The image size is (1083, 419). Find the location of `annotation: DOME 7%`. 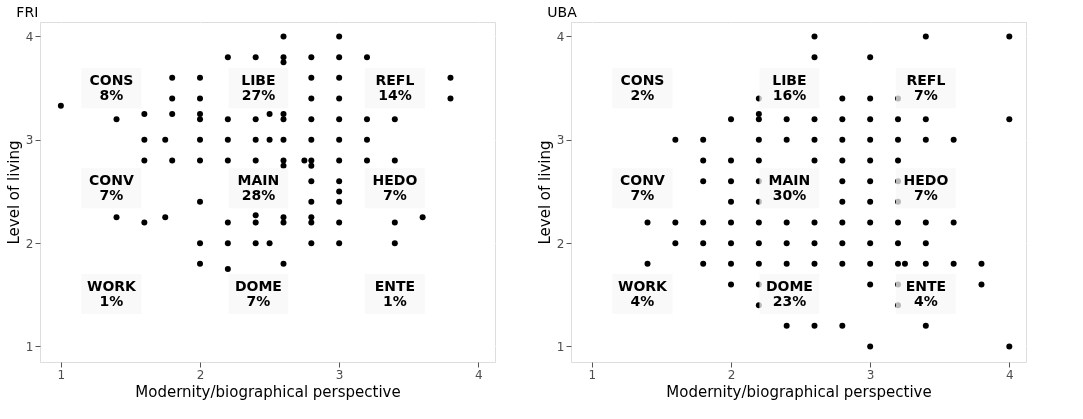

annotation: DOME 7% is located at coordinates (258, 293).